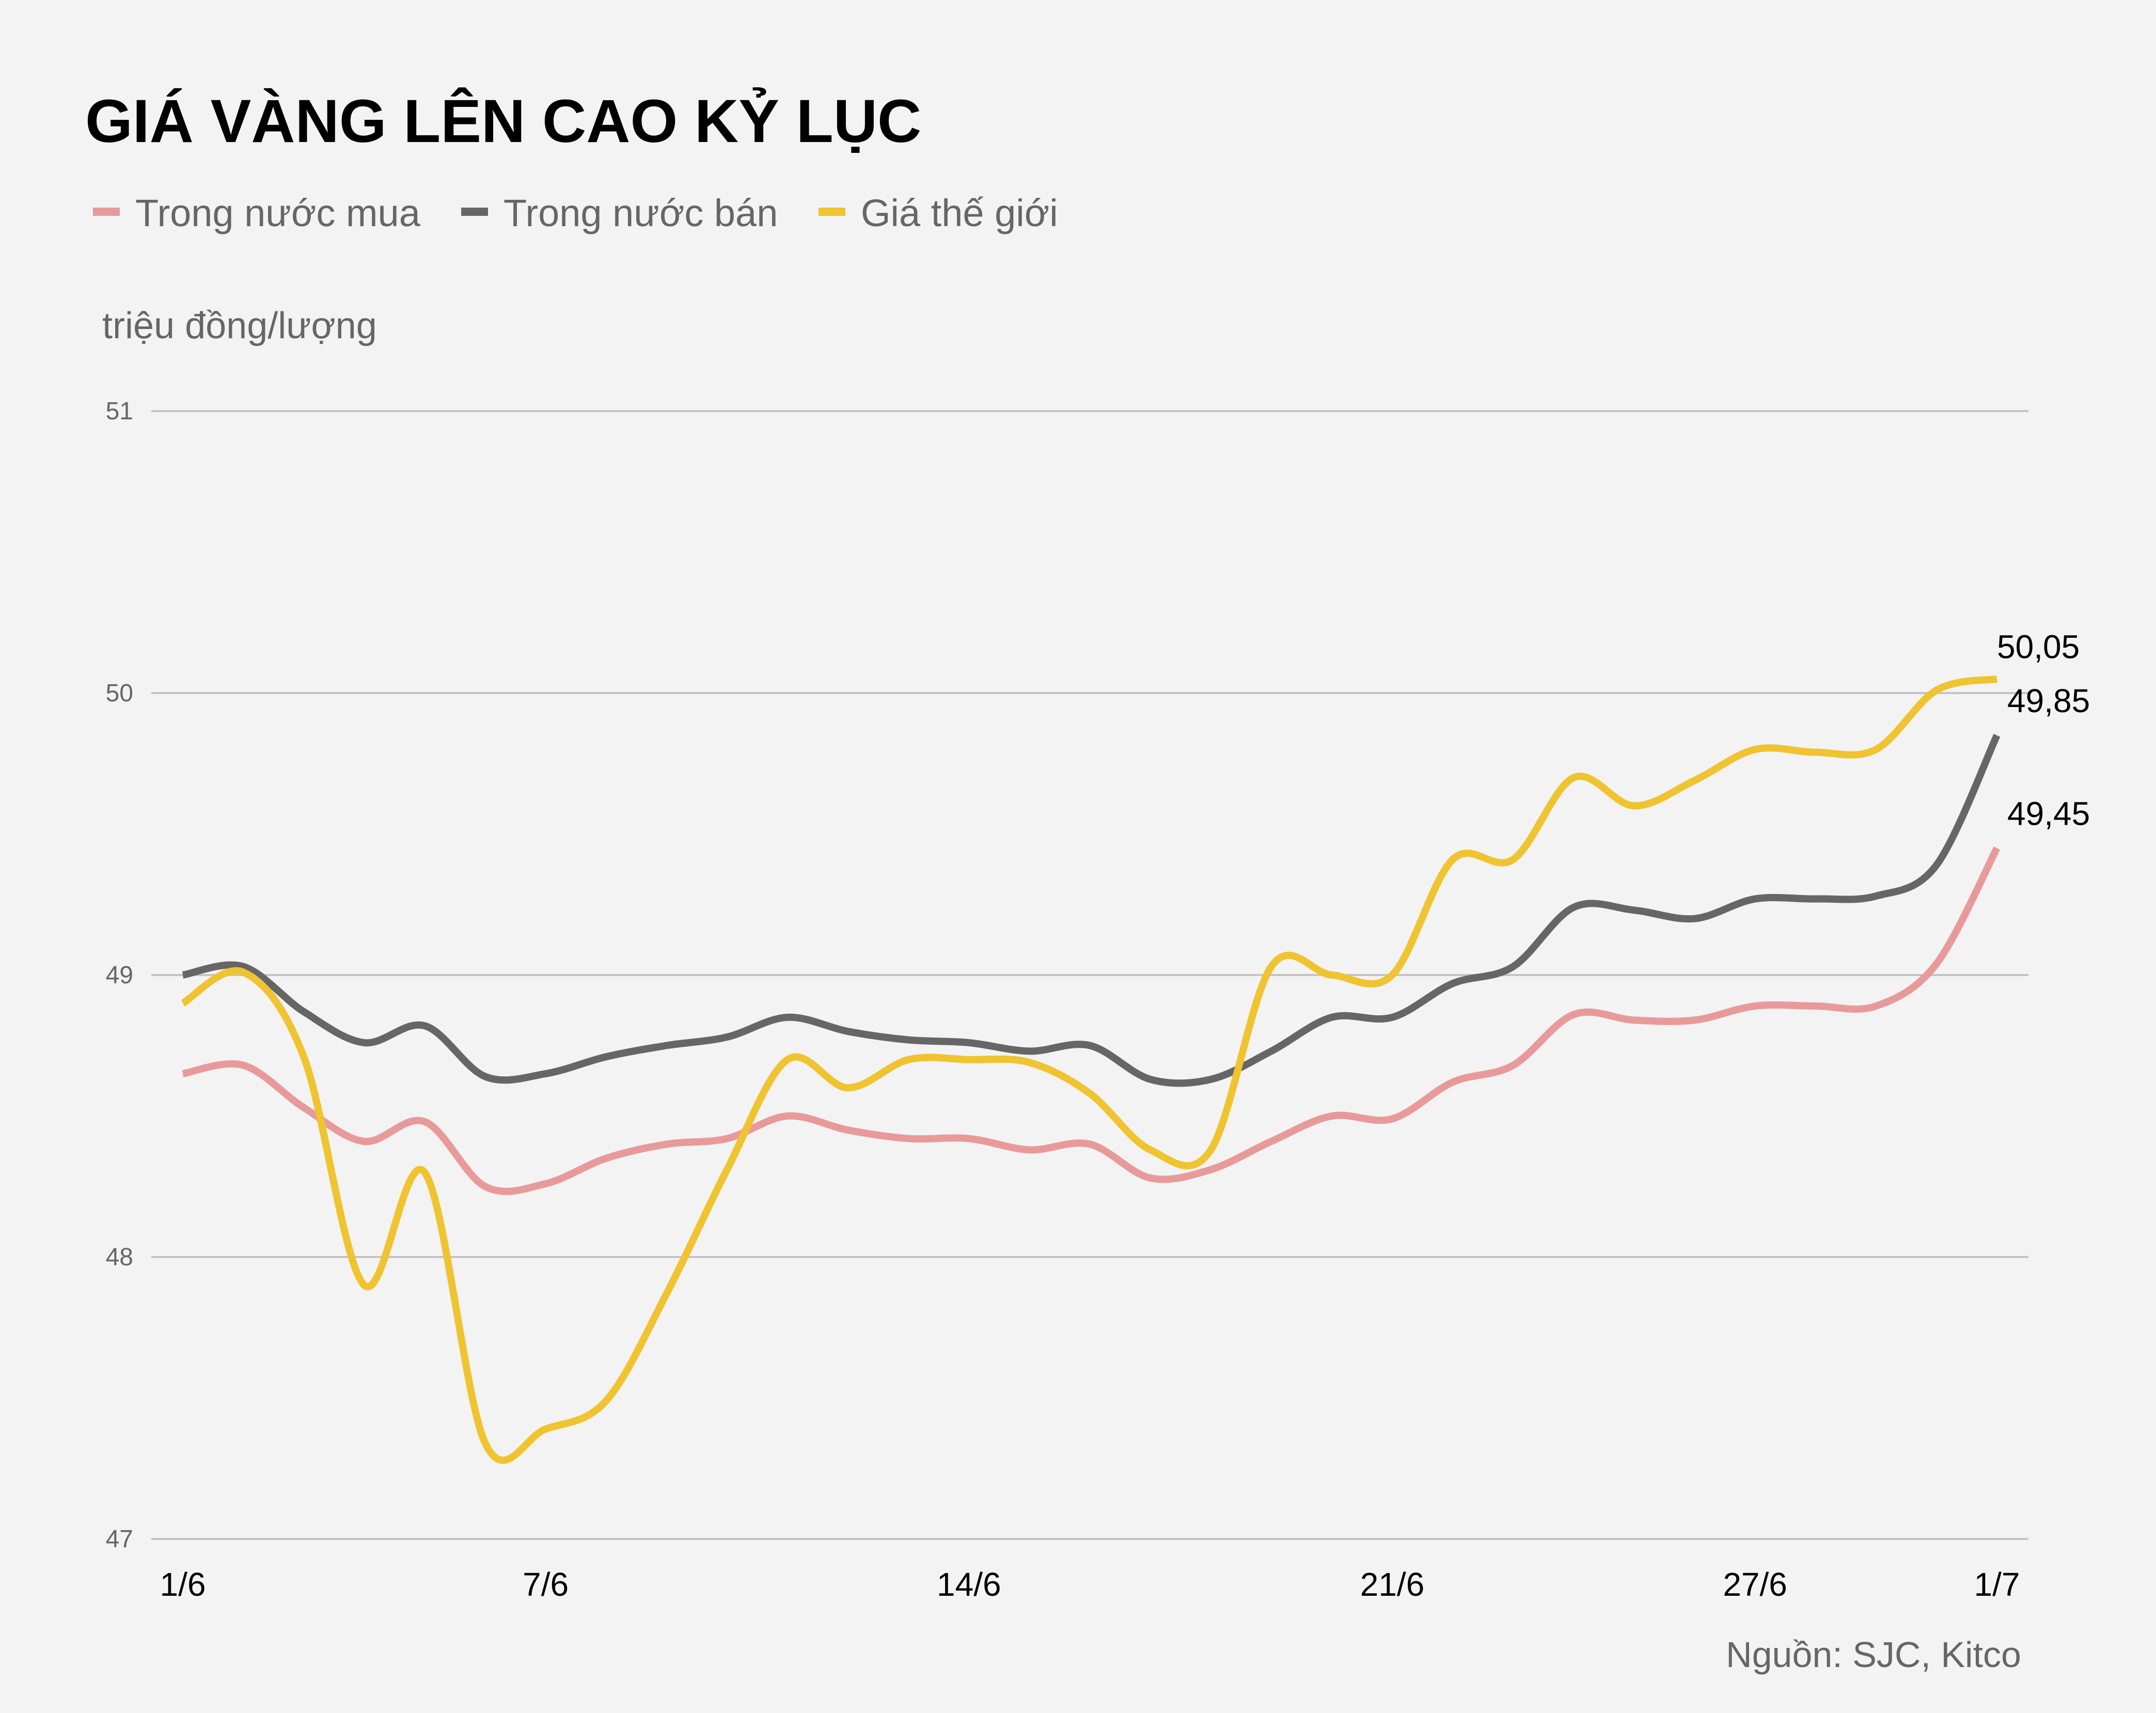 The width and height of the screenshot is (2156, 1713). What do you see at coordinates (503, 121) in the screenshot?
I see `chart-title: GIÁ VÀNG LÊN CAO KỶ LỤC` at bounding box center [503, 121].